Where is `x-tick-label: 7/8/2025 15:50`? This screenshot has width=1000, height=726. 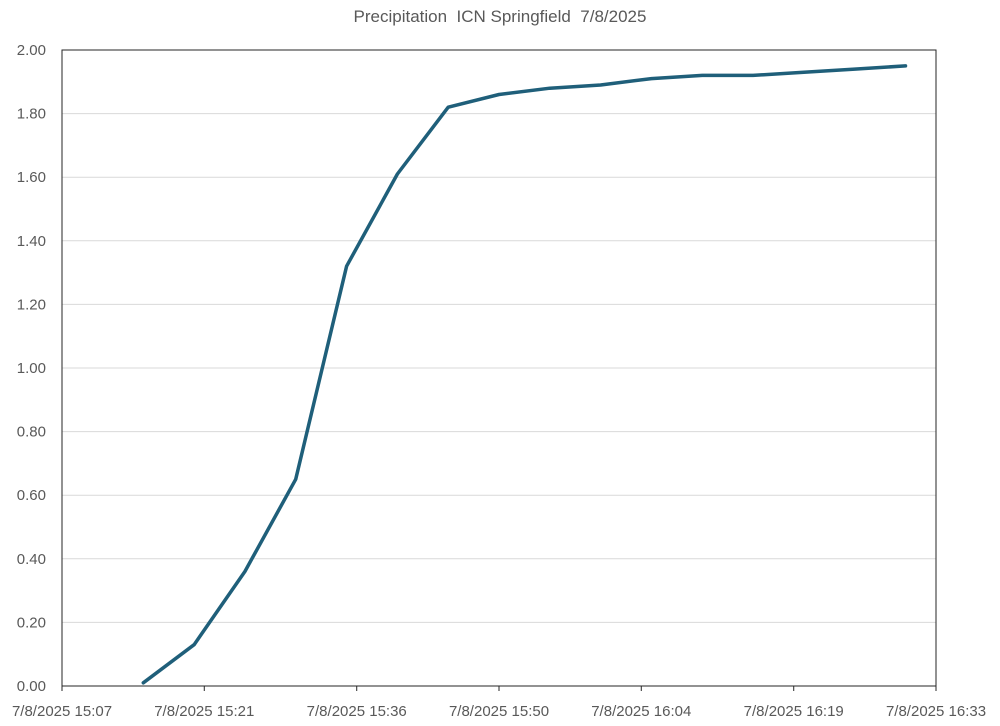
x-tick-label: 7/8/2025 15:50 is located at coordinates (499, 711).